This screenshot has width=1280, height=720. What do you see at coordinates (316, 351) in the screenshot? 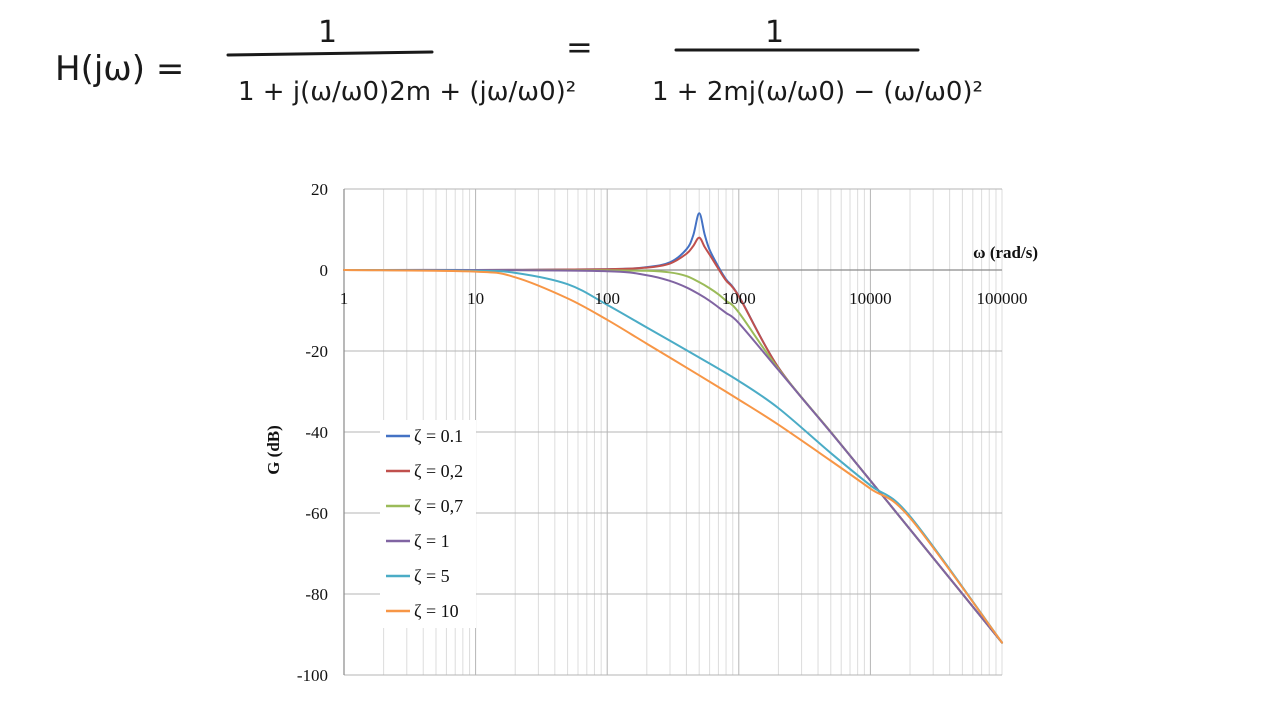
I see `y-tick-label: -20` at bounding box center [316, 351].